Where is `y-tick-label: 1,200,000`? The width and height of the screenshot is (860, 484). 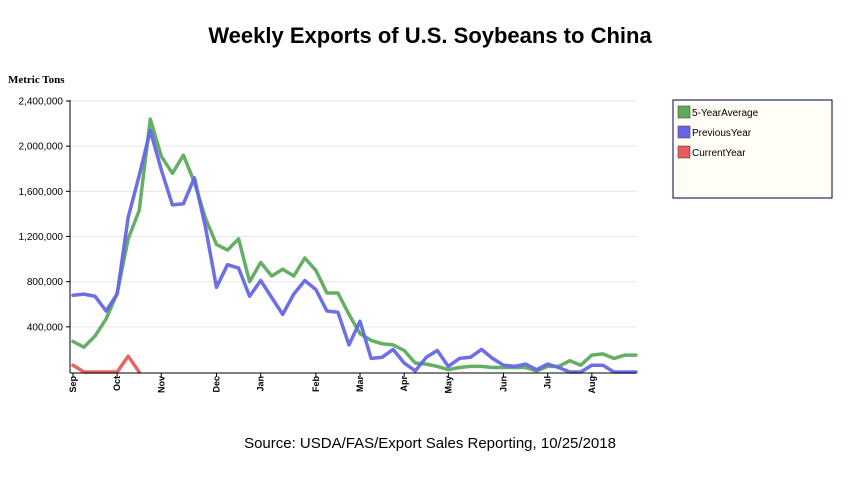
y-tick-label: 1,200,000 is located at coordinates (41, 237).